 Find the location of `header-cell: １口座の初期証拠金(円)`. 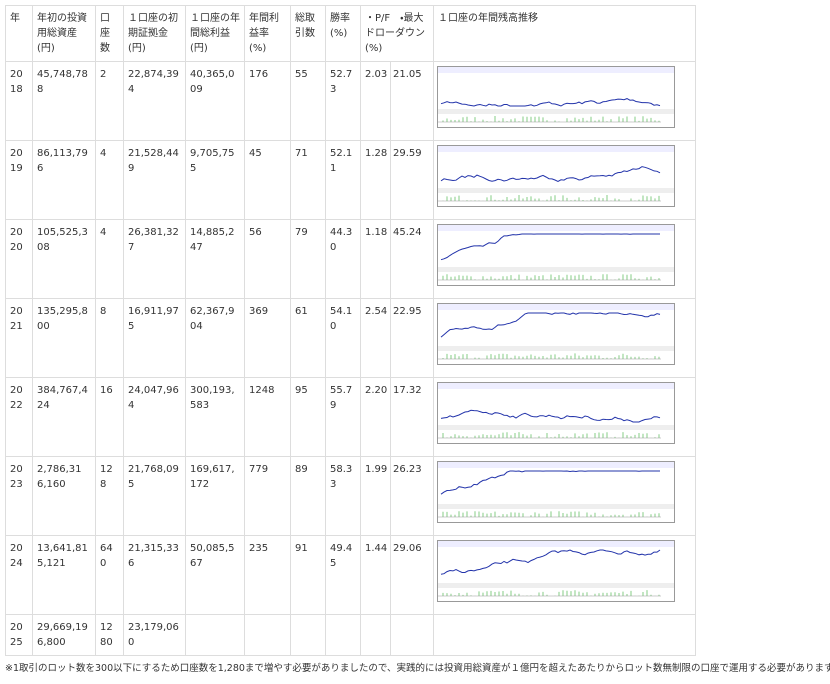

header-cell: １口座の初期証拠金(円) is located at coordinates (154, 33).